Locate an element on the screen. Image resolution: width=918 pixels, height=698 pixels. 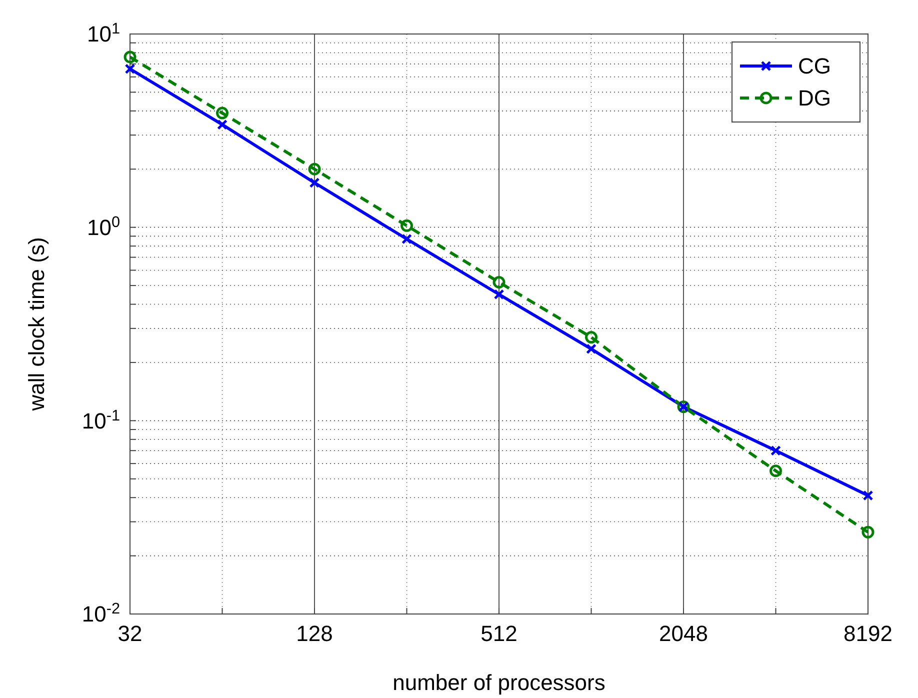
x-axis-title: number of processors is located at coordinates (499, 682).